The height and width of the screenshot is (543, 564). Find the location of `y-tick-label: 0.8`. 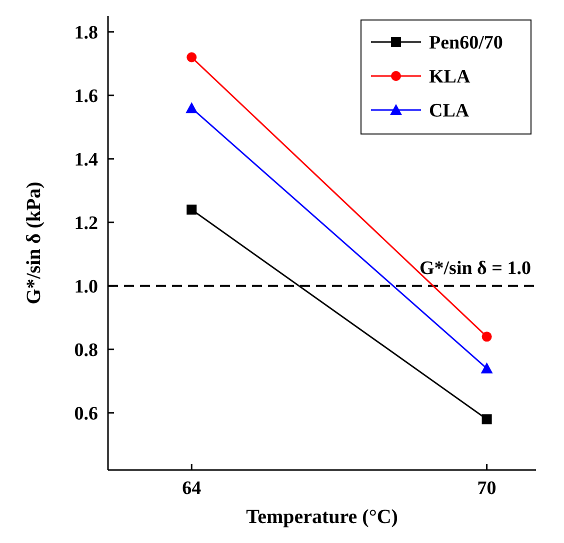

y-tick-label: 0.8 is located at coordinates (86, 351).